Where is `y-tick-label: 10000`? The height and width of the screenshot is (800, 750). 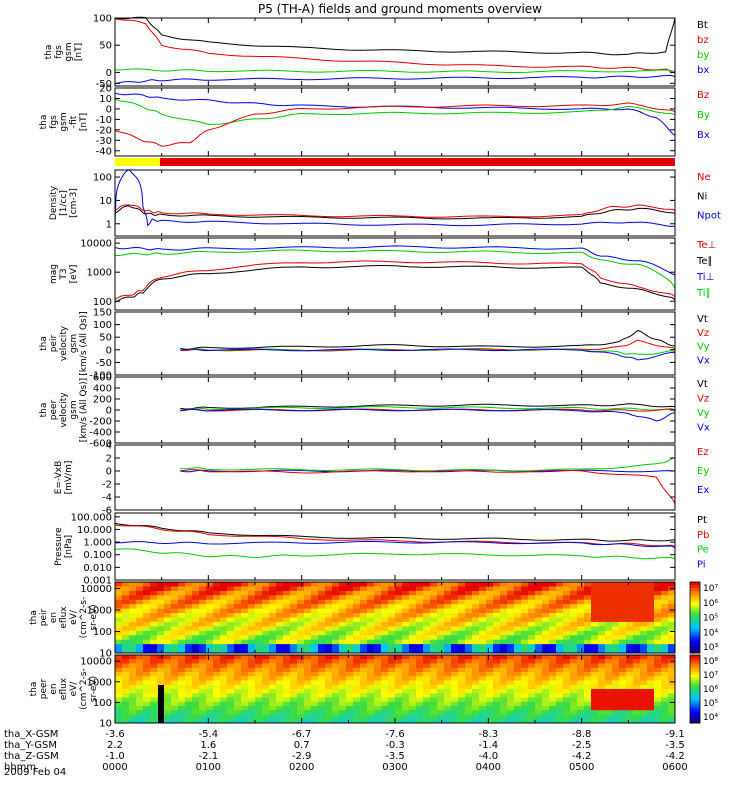
y-tick-label: 10000 is located at coordinates (96, 589).